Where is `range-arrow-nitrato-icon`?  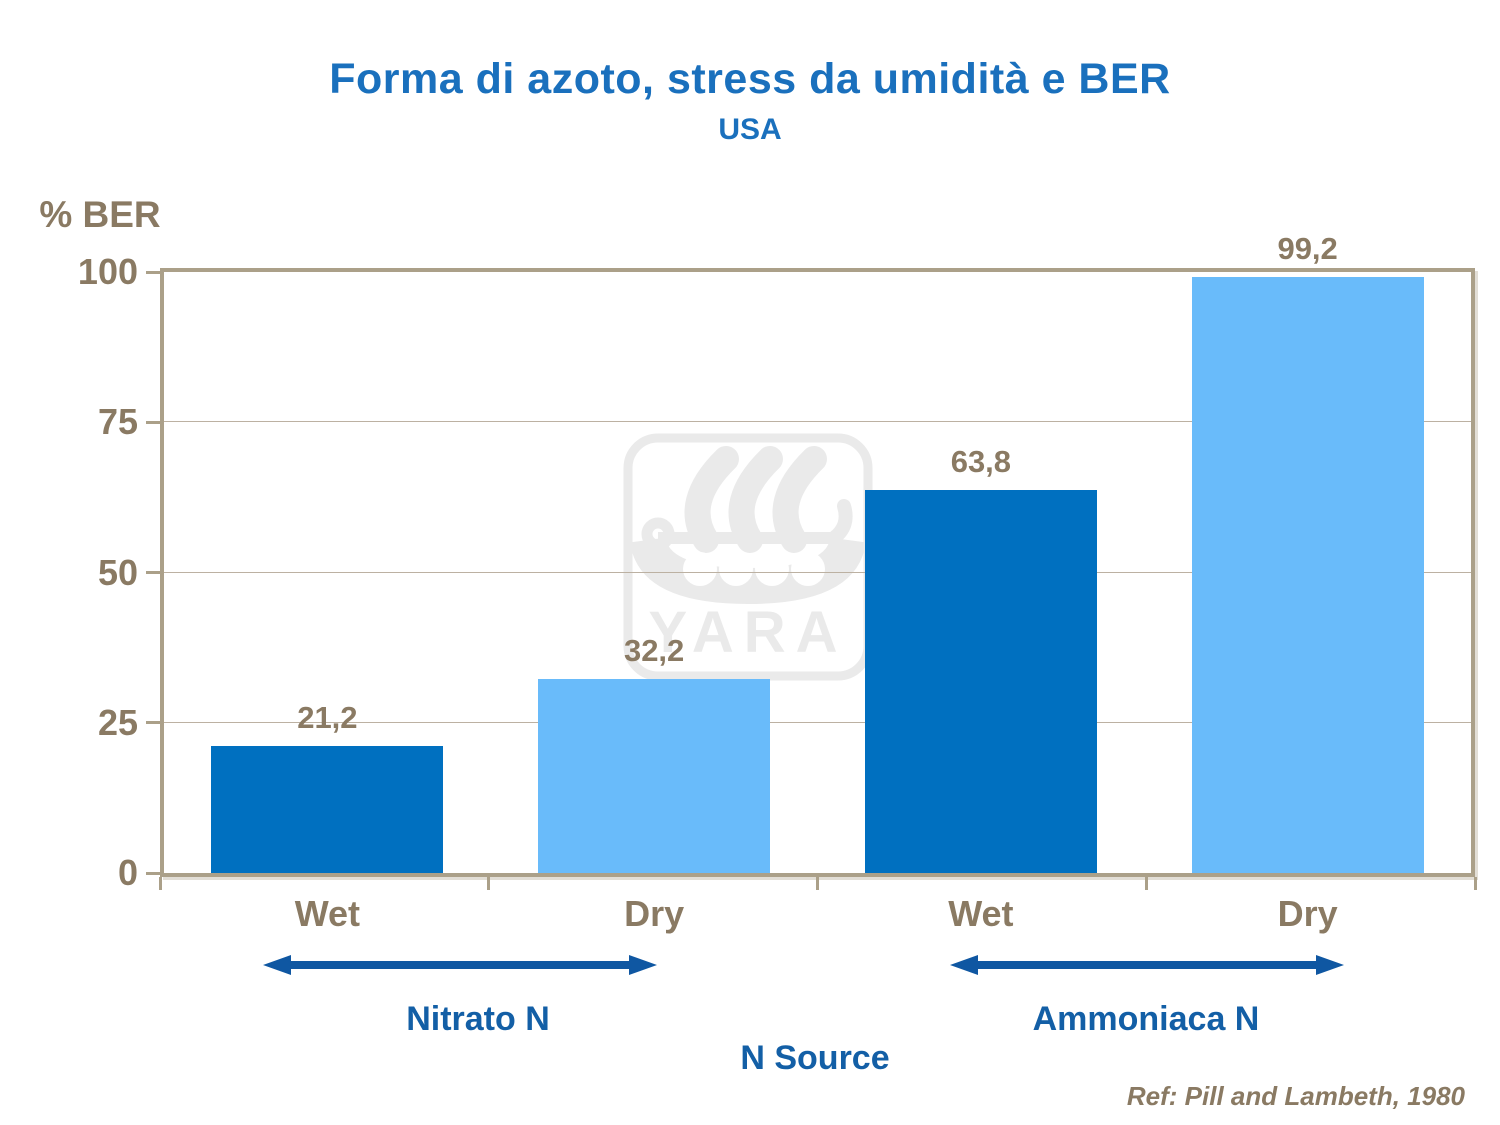 range-arrow-nitrato-icon is located at coordinates (460, 965).